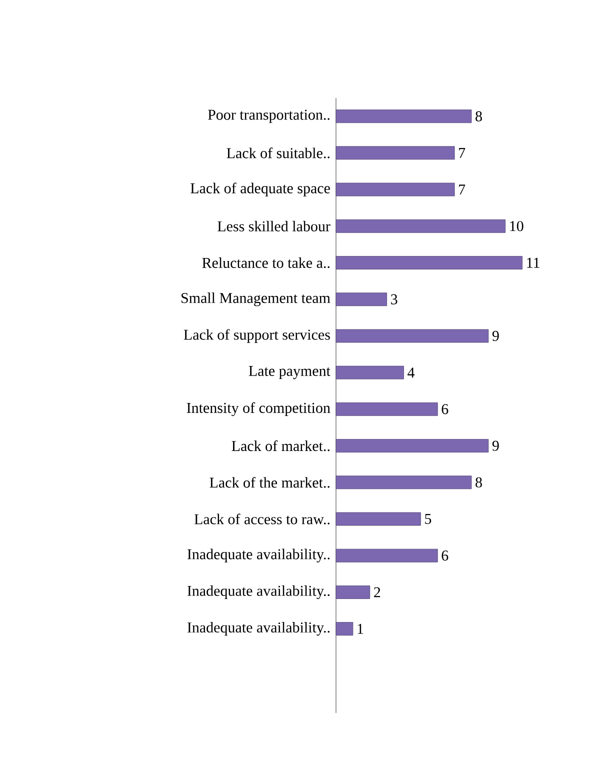 This screenshot has height=763, width=598. I want to click on y-tick-label: Late payment, so click(289, 373).